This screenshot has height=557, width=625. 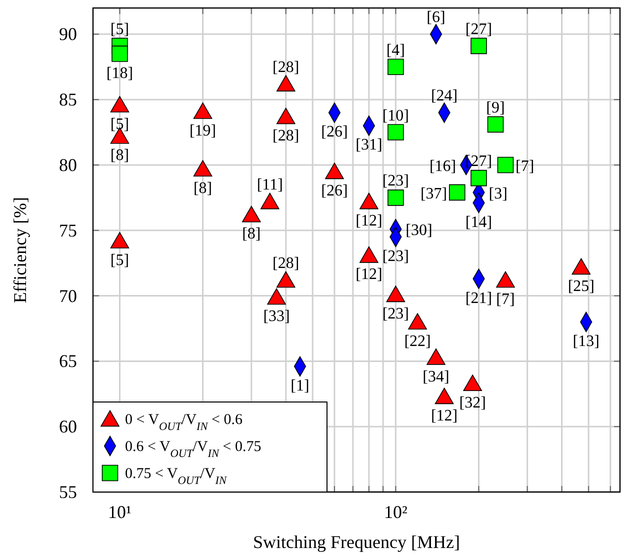 What do you see at coordinates (478, 298) in the screenshot?
I see `annotation: [21]` at bounding box center [478, 298].